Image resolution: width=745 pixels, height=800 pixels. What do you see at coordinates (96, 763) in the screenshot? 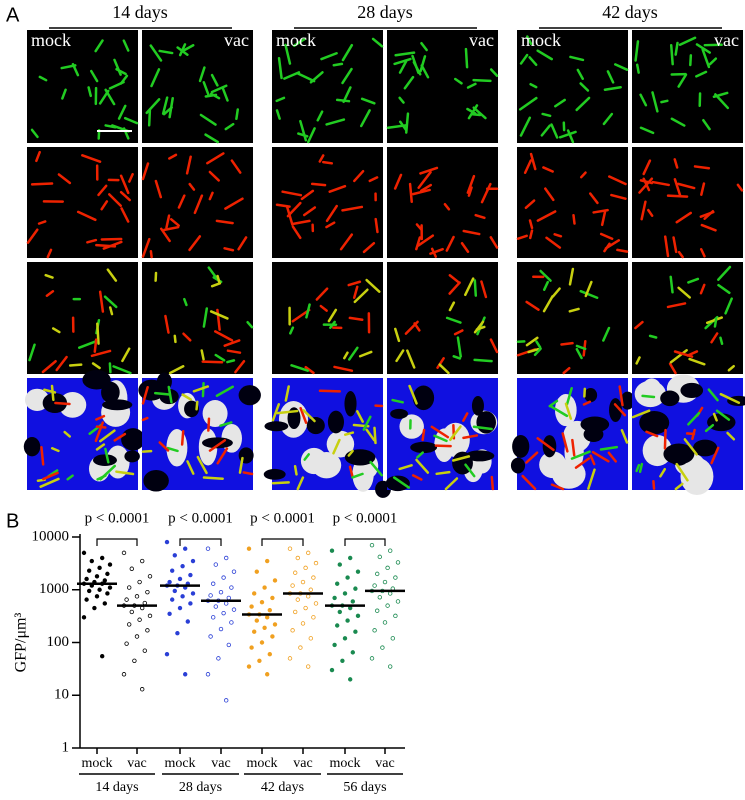
I see `x-tick-label: mock` at bounding box center [96, 763].